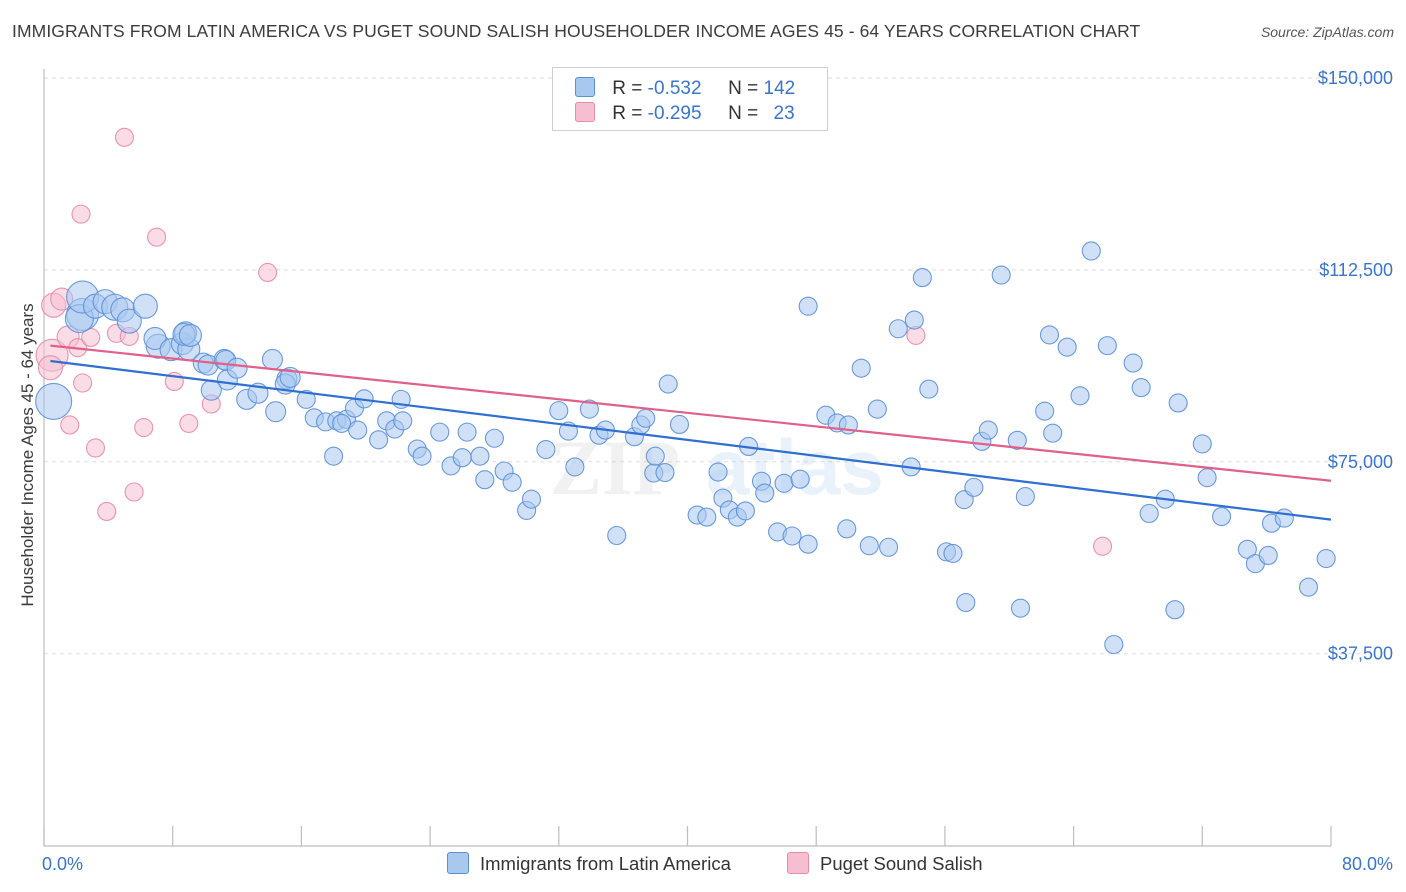 The height and width of the screenshot is (892, 1406). I want to click on y-tick-label-2: $112,500, so click(1356, 270).